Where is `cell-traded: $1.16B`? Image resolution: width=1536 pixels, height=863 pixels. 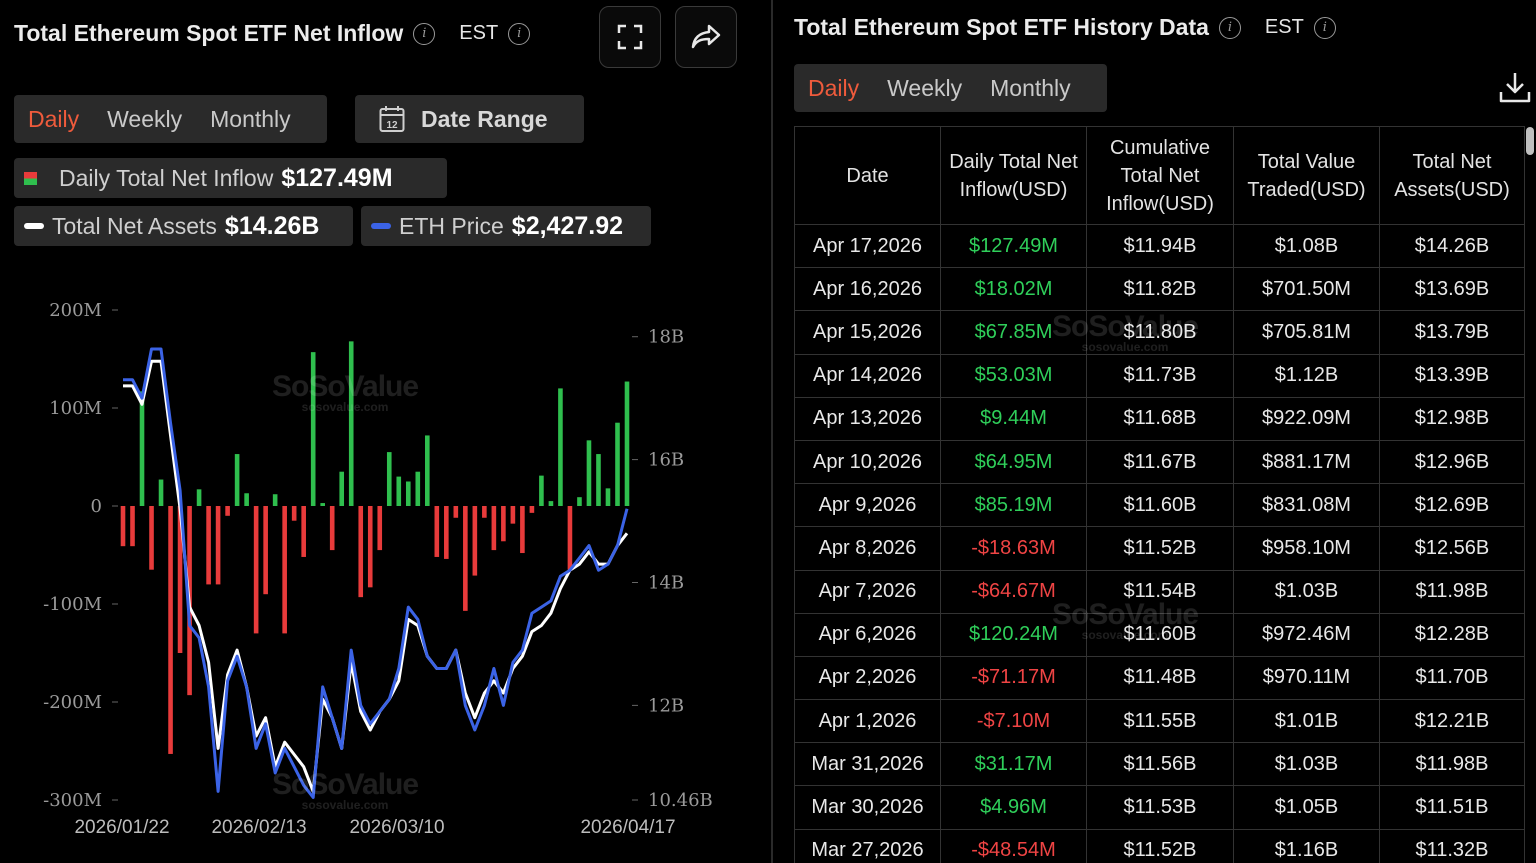 cell-traded: $1.16B is located at coordinates (1306, 845).